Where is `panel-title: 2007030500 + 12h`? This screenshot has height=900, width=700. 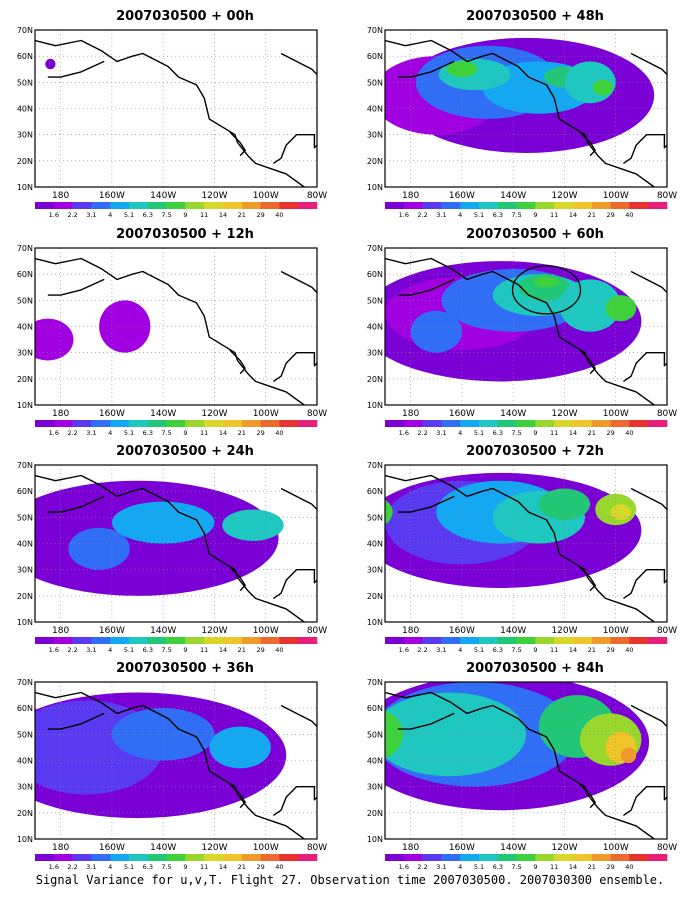 panel-title: 2007030500 + 12h is located at coordinates (185, 234).